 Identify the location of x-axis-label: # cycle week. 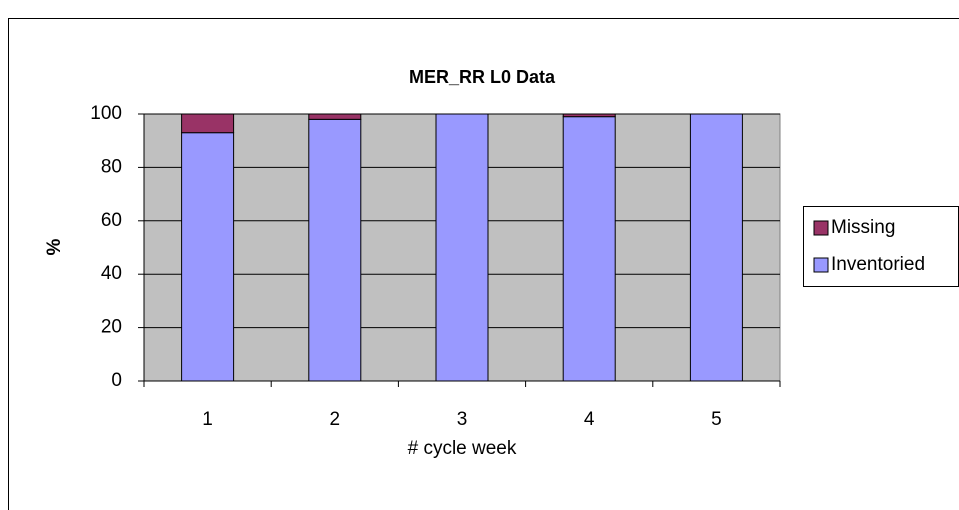
(462, 448).